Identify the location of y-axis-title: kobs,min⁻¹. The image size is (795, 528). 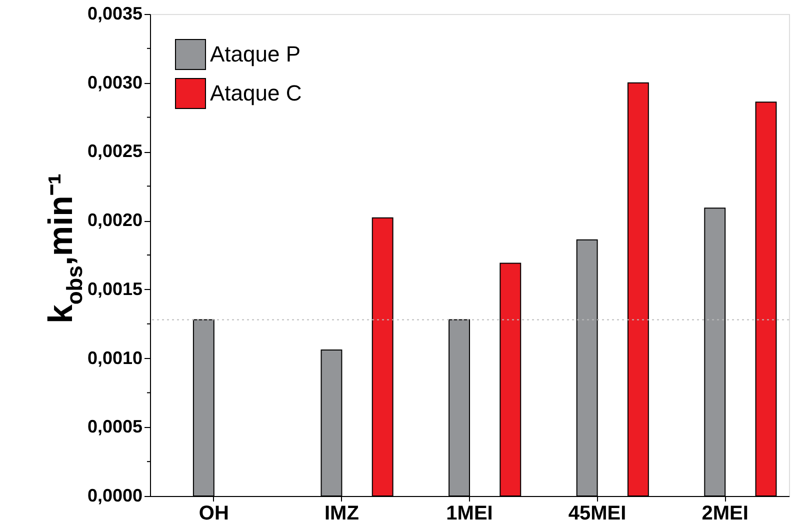
(64, 248).